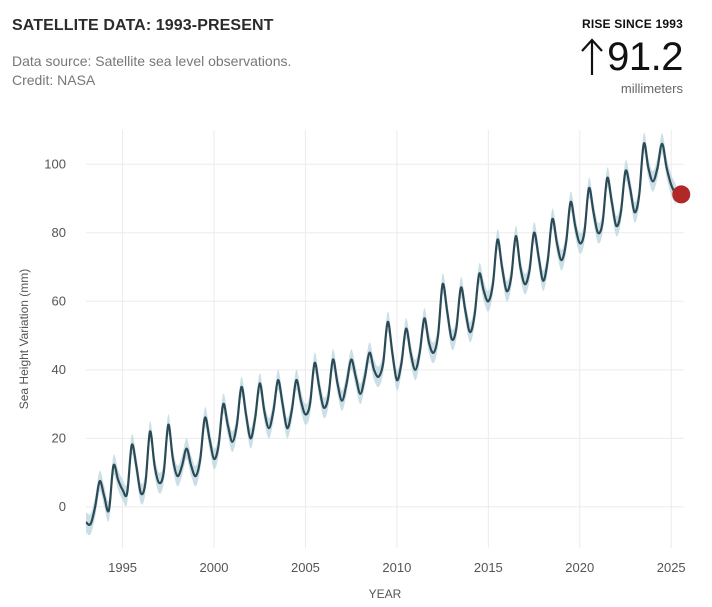 The height and width of the screenshot is (607, 712). I want to click on x-tick-label: 2025, so click(671, 567).